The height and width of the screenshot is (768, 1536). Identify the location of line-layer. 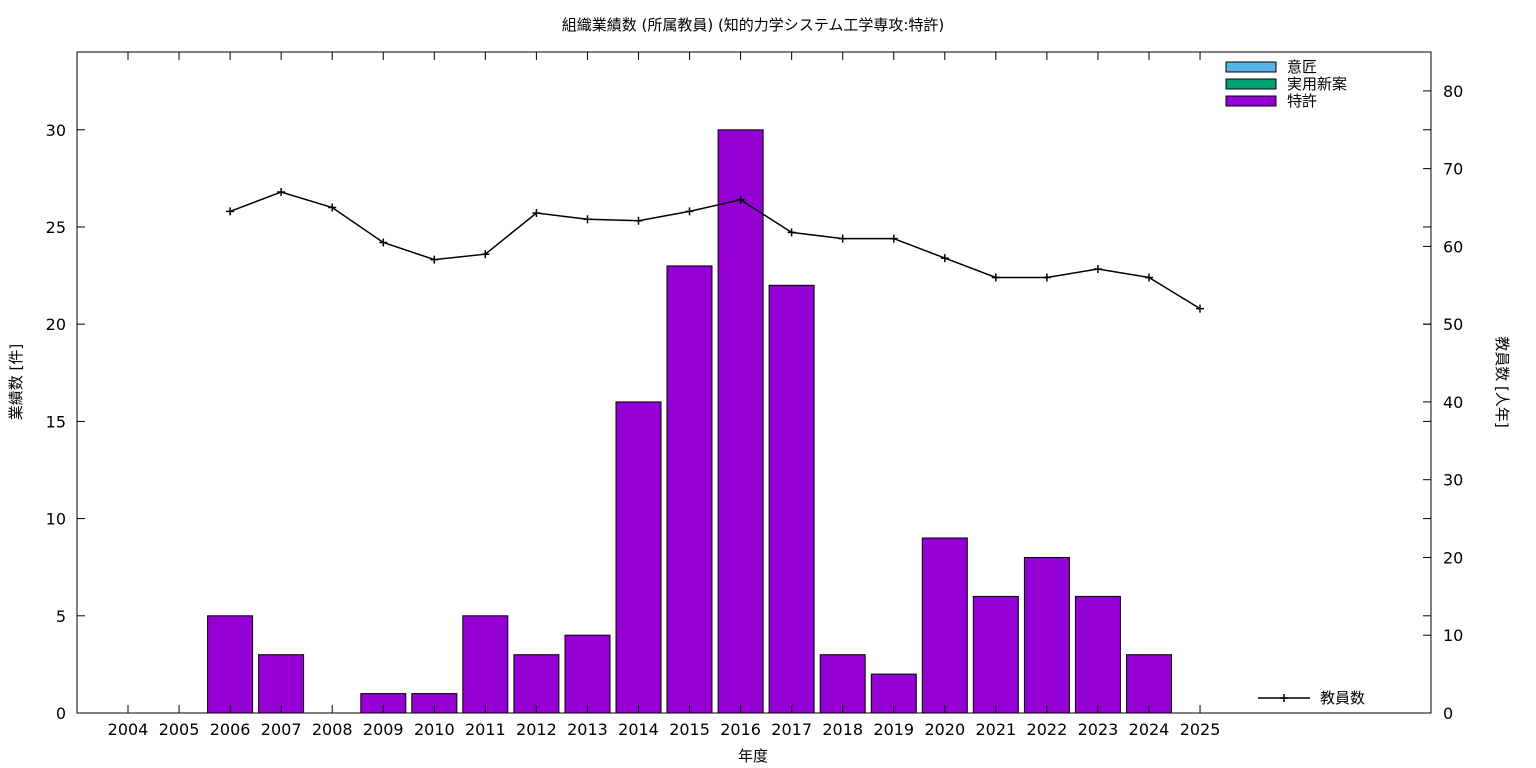
(715, 250).